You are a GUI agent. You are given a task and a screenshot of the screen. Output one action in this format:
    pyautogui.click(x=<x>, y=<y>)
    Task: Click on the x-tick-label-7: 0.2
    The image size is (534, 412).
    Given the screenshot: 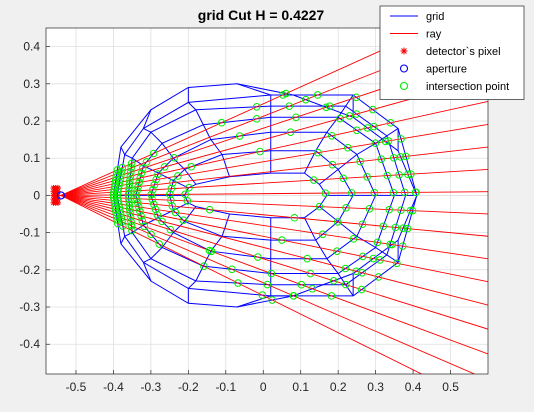 What is the action you would take?
    pyautogui.click(x=338, y=387)
    